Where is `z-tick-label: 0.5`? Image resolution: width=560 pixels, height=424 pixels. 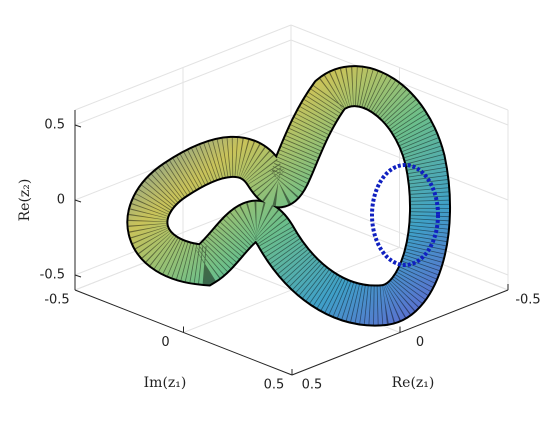 z-tick-label: 0.5 is located at coordinates (54, 125).